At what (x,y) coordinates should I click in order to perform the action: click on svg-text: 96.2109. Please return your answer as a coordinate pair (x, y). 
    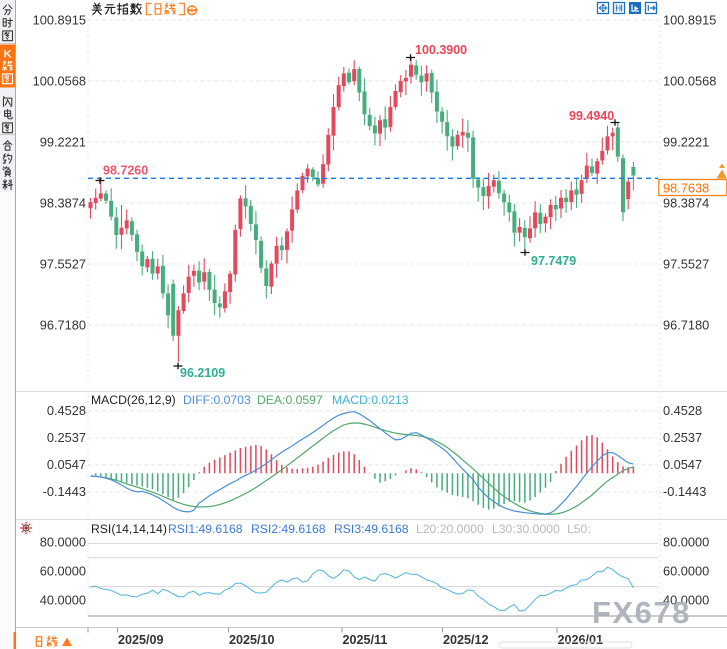
    Looking at the image, I should click on (202, 373).